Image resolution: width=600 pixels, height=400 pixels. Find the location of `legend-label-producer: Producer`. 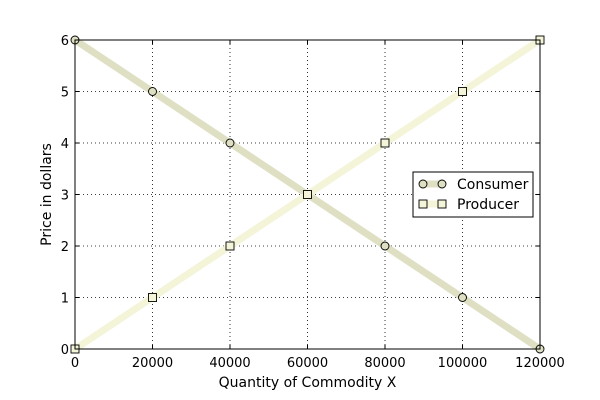

legend-label-producer: Producer is located at coordinates (488, 205).